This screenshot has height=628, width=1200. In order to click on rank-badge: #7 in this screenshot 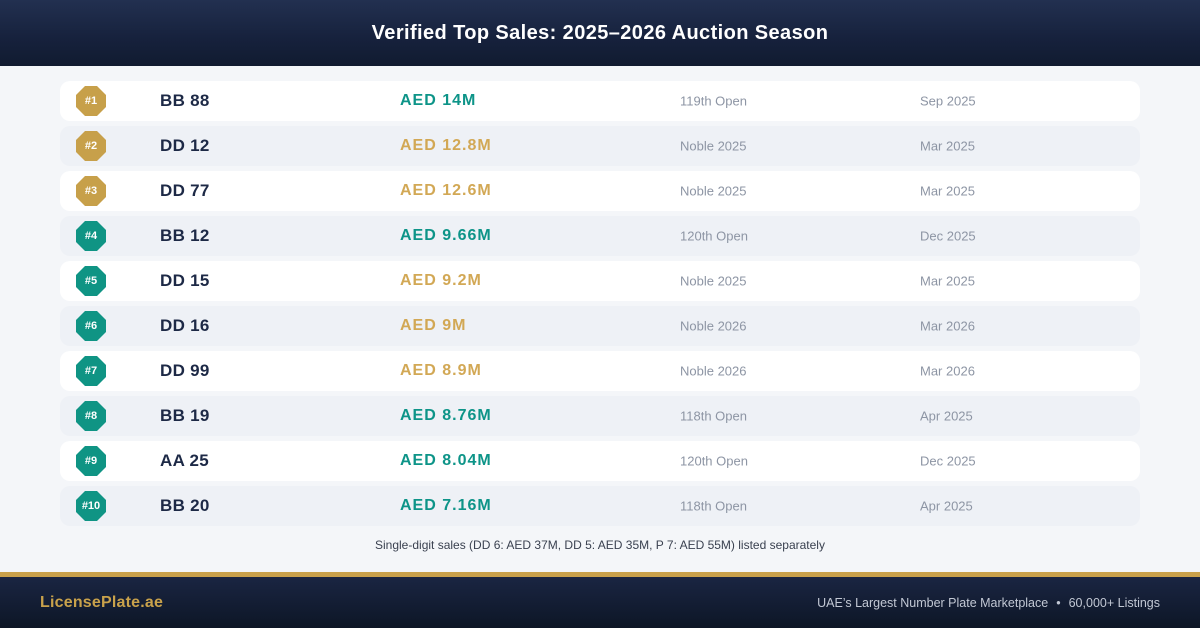, I will do `click(91, 371)`.